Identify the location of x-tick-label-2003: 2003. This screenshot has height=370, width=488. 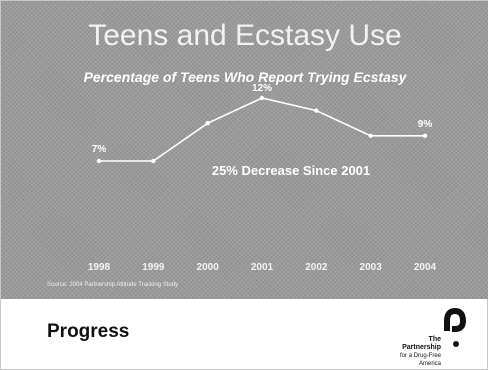
(371, 267).